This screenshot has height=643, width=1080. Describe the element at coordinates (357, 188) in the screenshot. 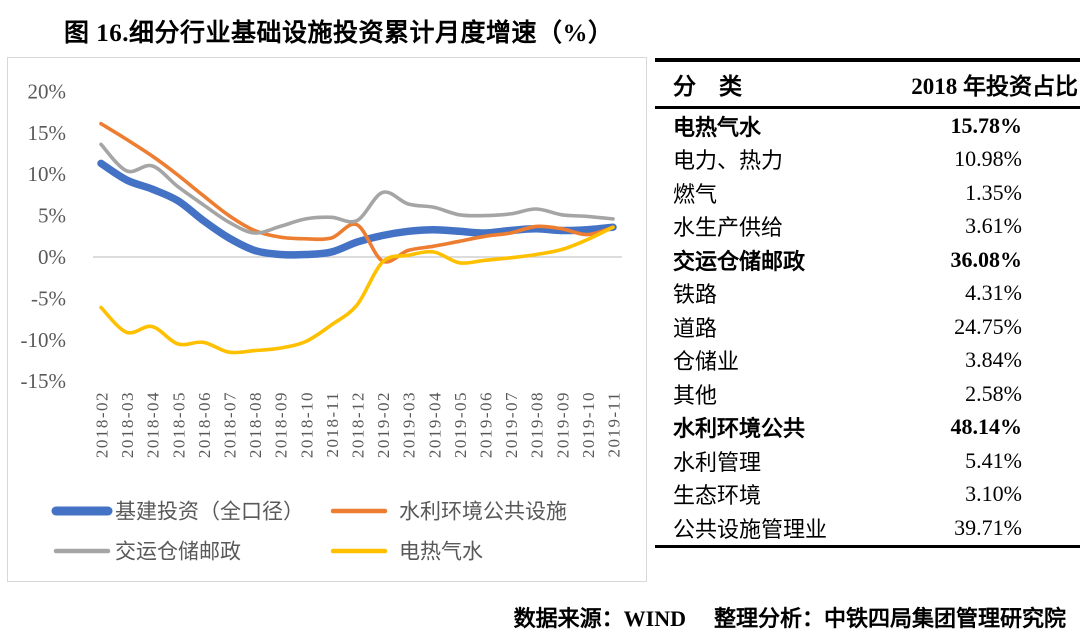

I see `series-line-交运仓储邮政` at that location.